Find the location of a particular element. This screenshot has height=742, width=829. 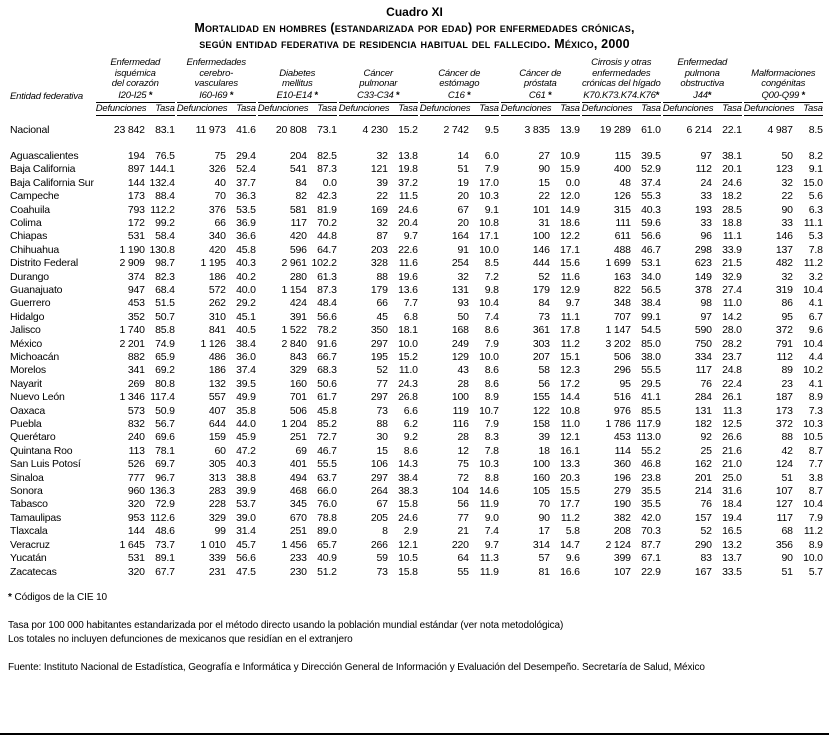

table-number: Cuadro XI is located at coordinates (414, 12).